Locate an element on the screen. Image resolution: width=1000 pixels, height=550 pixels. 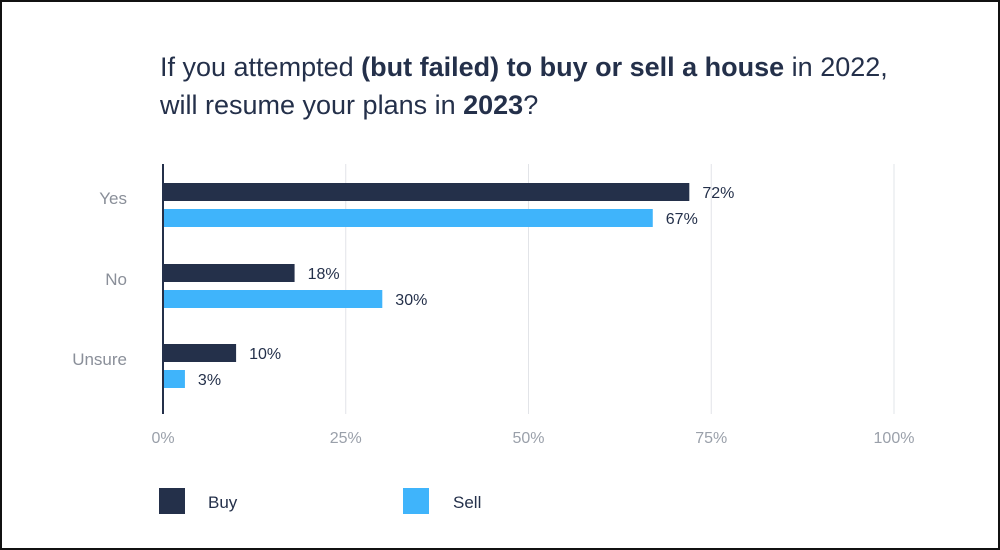
category-label: Unsure is located at coordinates (99, 359).